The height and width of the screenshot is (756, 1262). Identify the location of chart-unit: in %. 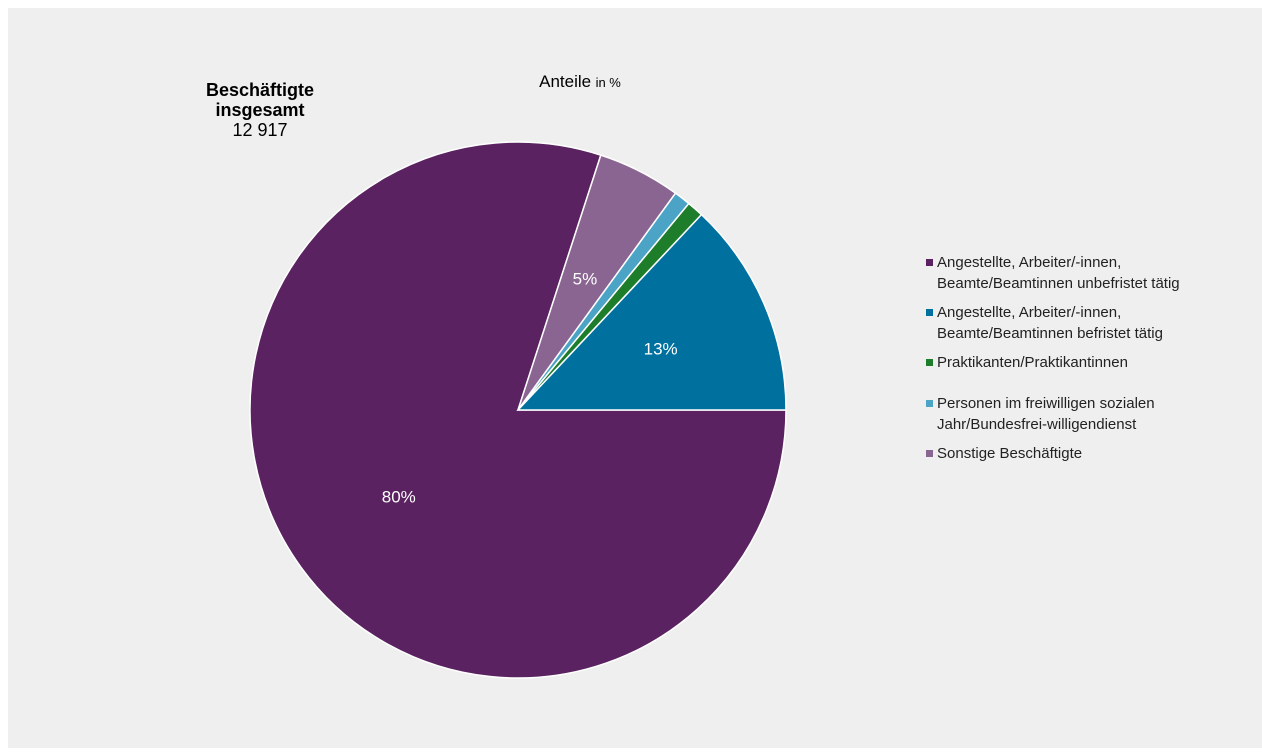
(608, 82).